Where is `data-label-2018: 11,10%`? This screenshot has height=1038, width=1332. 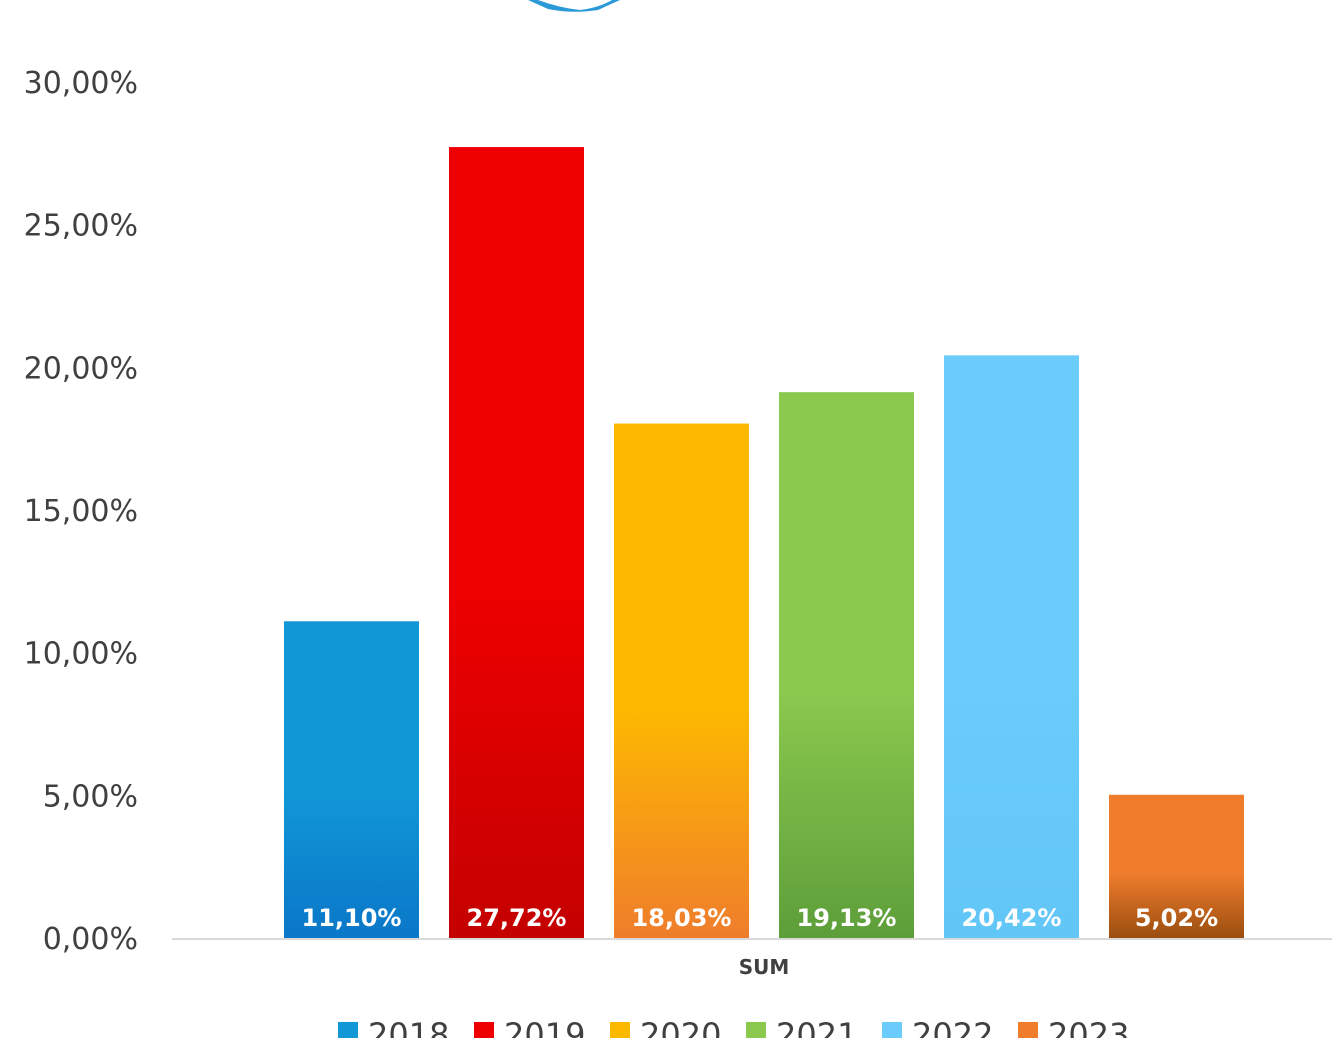
data-label-2018: 11,10% is located at coordinates (352, 918).